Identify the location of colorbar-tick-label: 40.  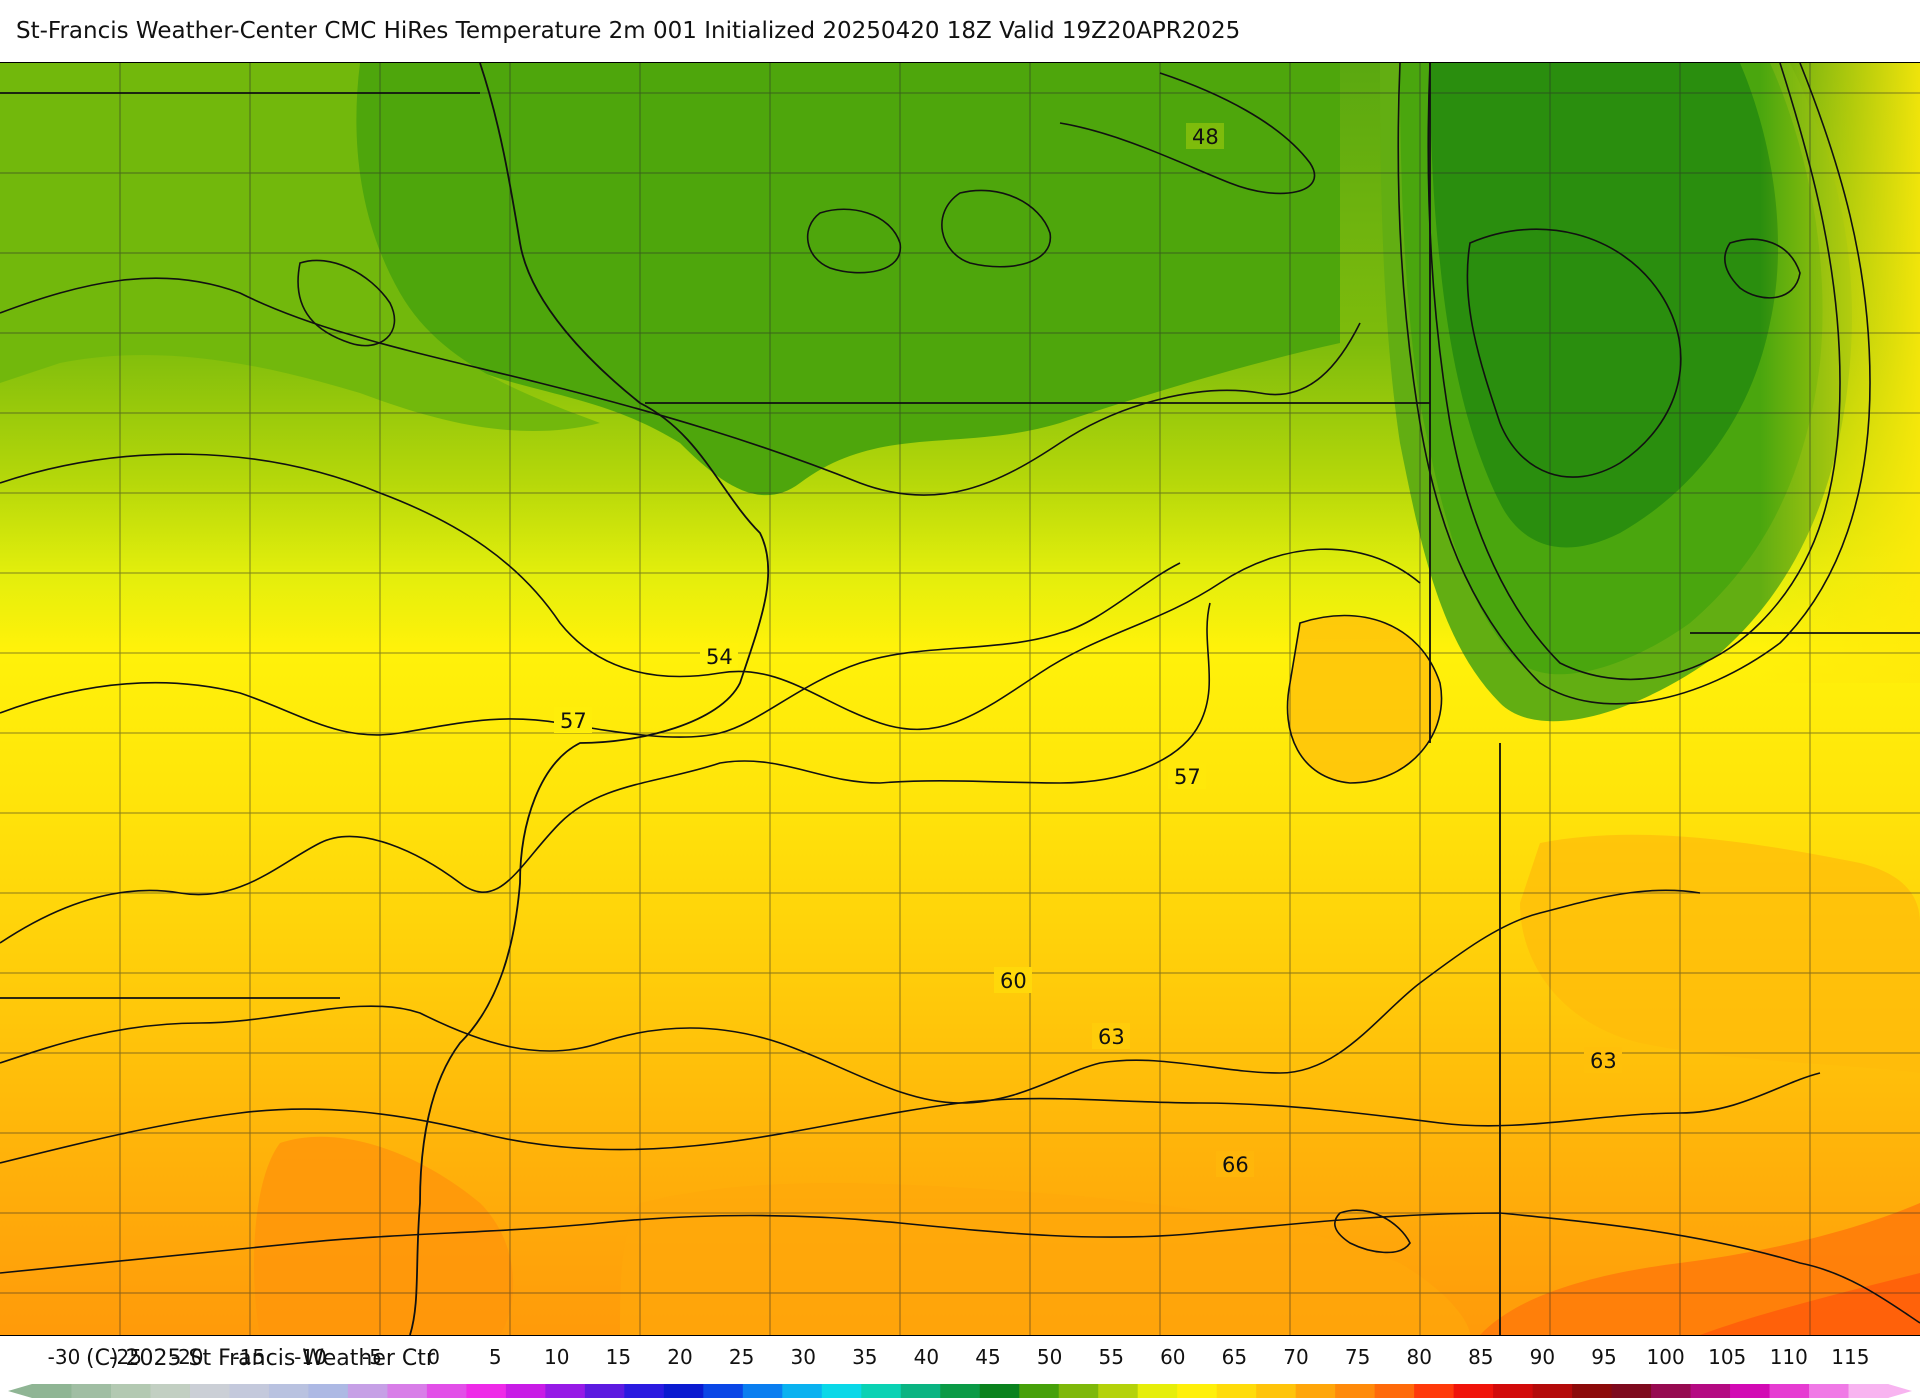
(926, 1357).